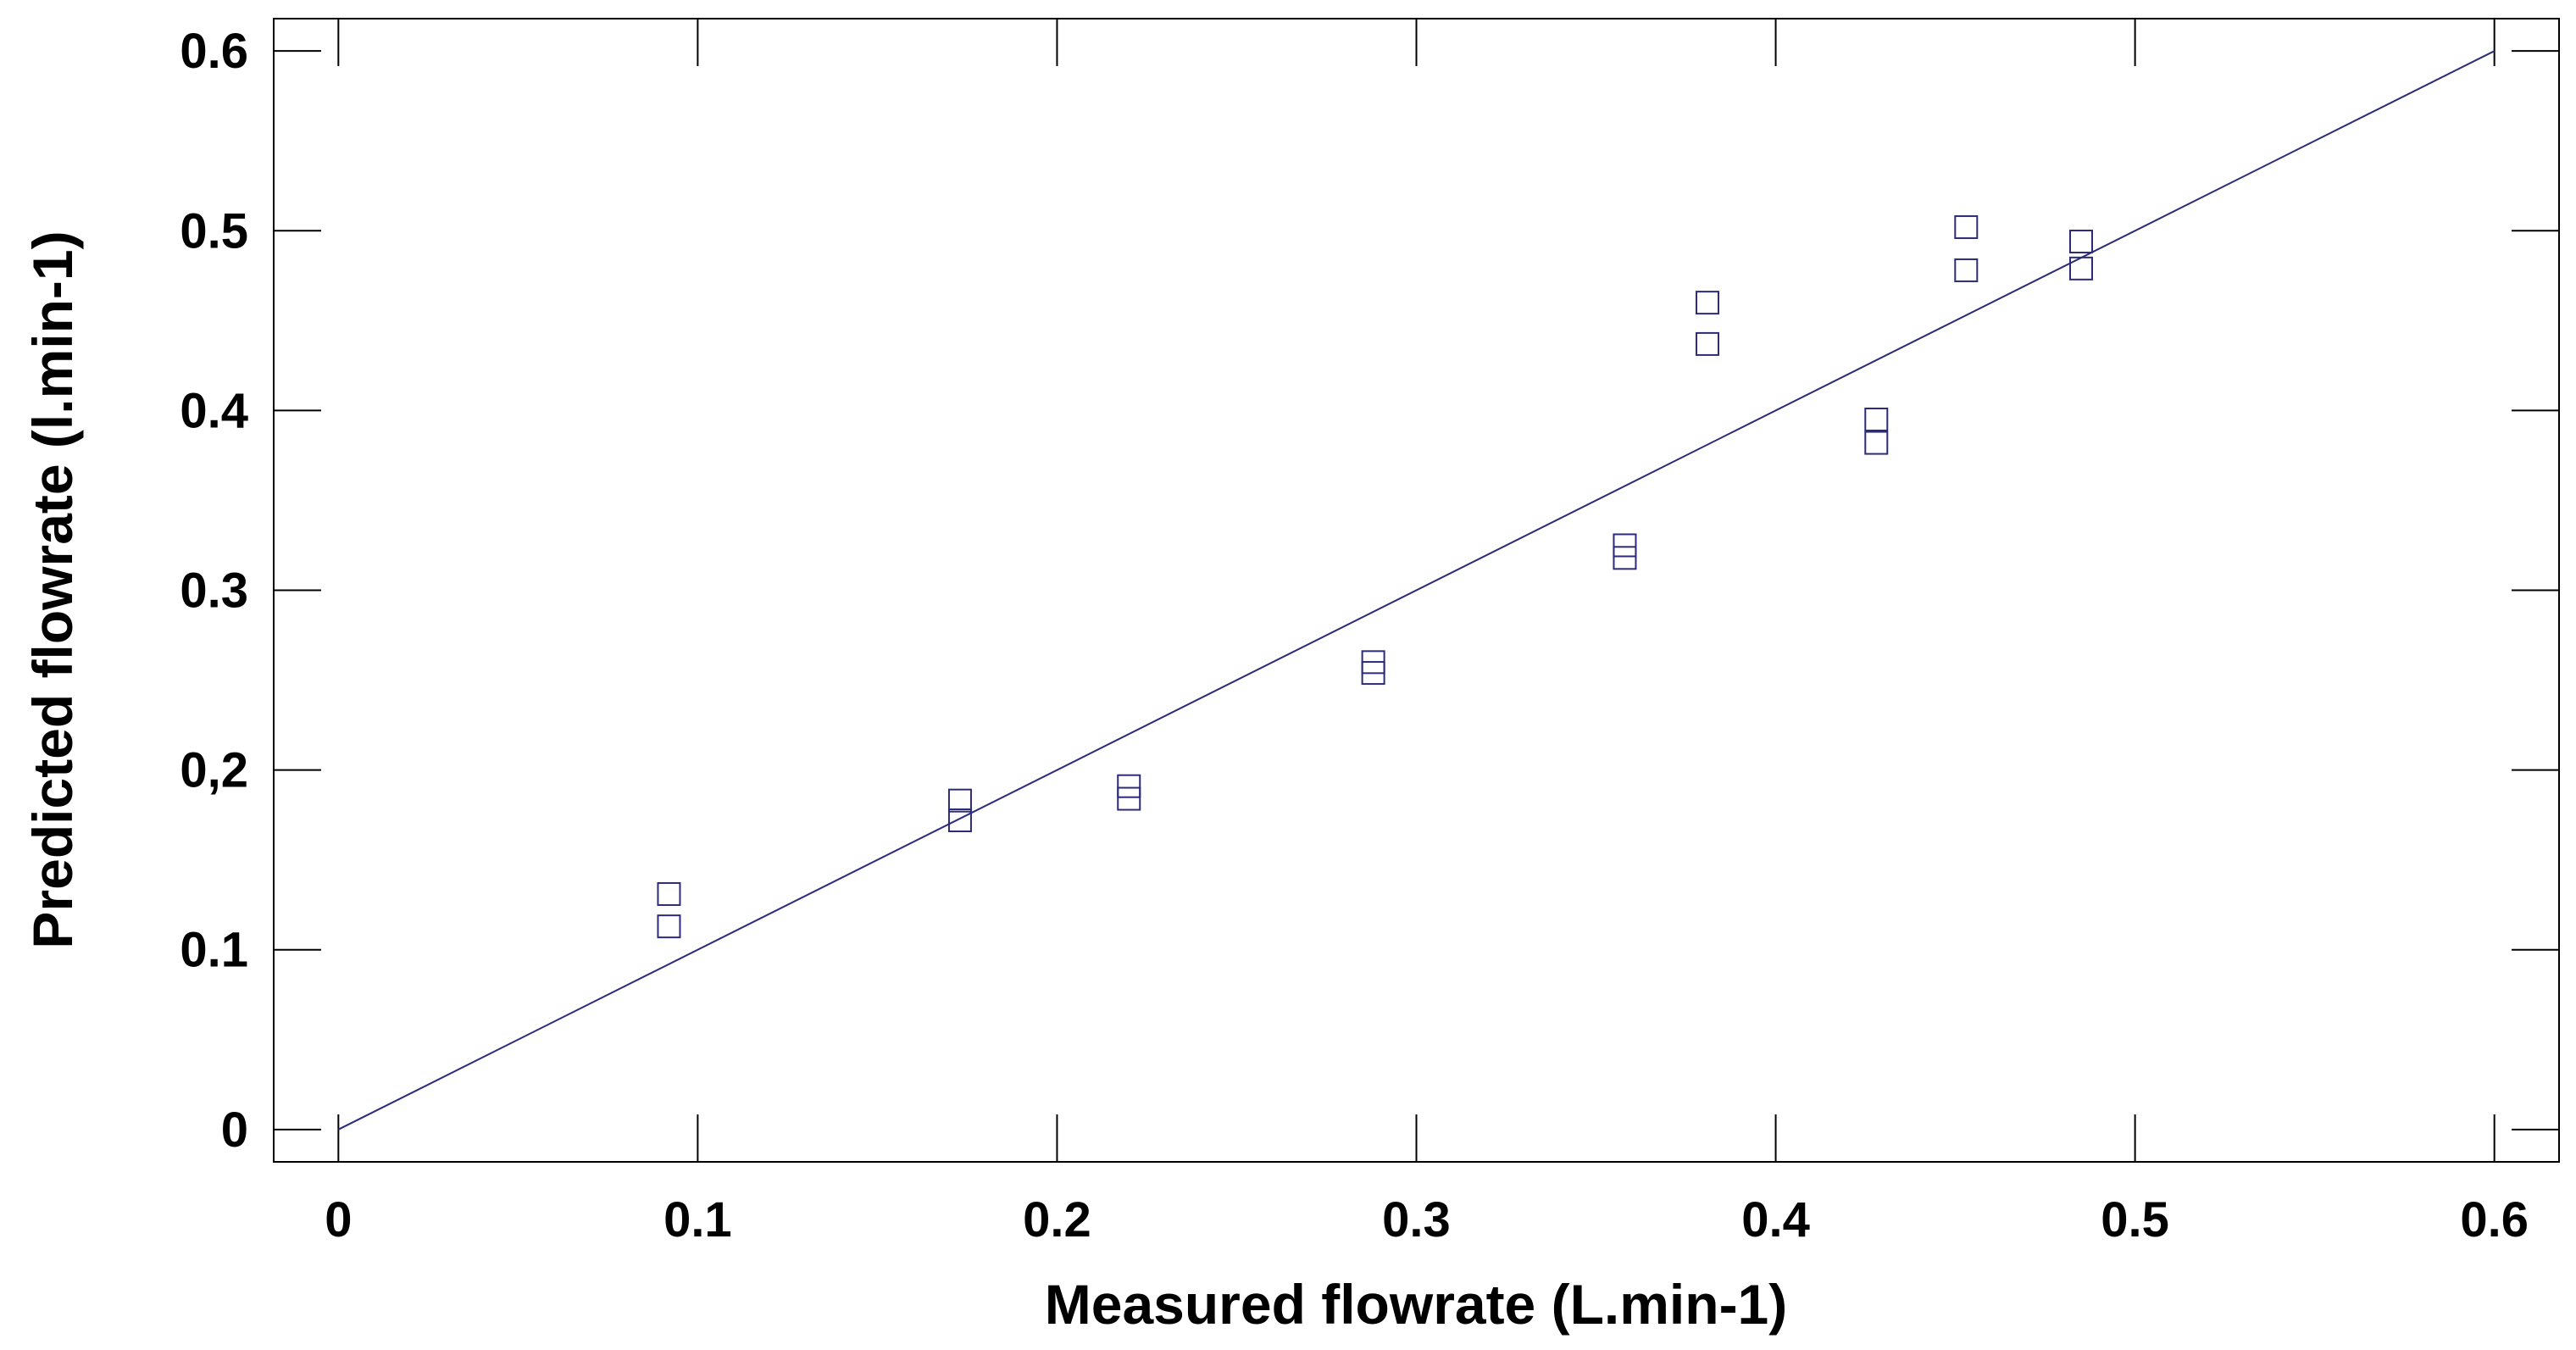 The width and height of the screenshot is (2576, 1350). What do you see at coordinates (338, 1219) in the screenshot?
I see `x-tick-label: 0` at bounding box center [338, 1219].